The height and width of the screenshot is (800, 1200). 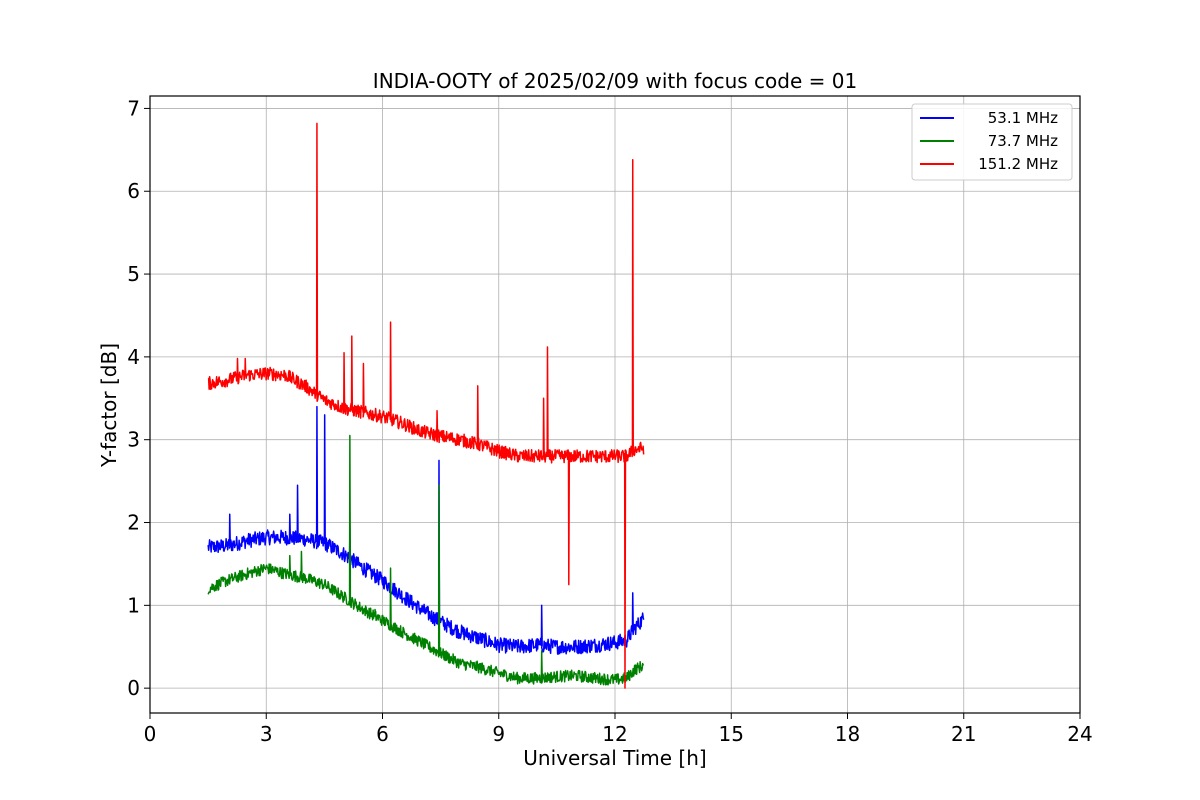 I want to click on x-tick-label: 0, so click(x=150, y=734).